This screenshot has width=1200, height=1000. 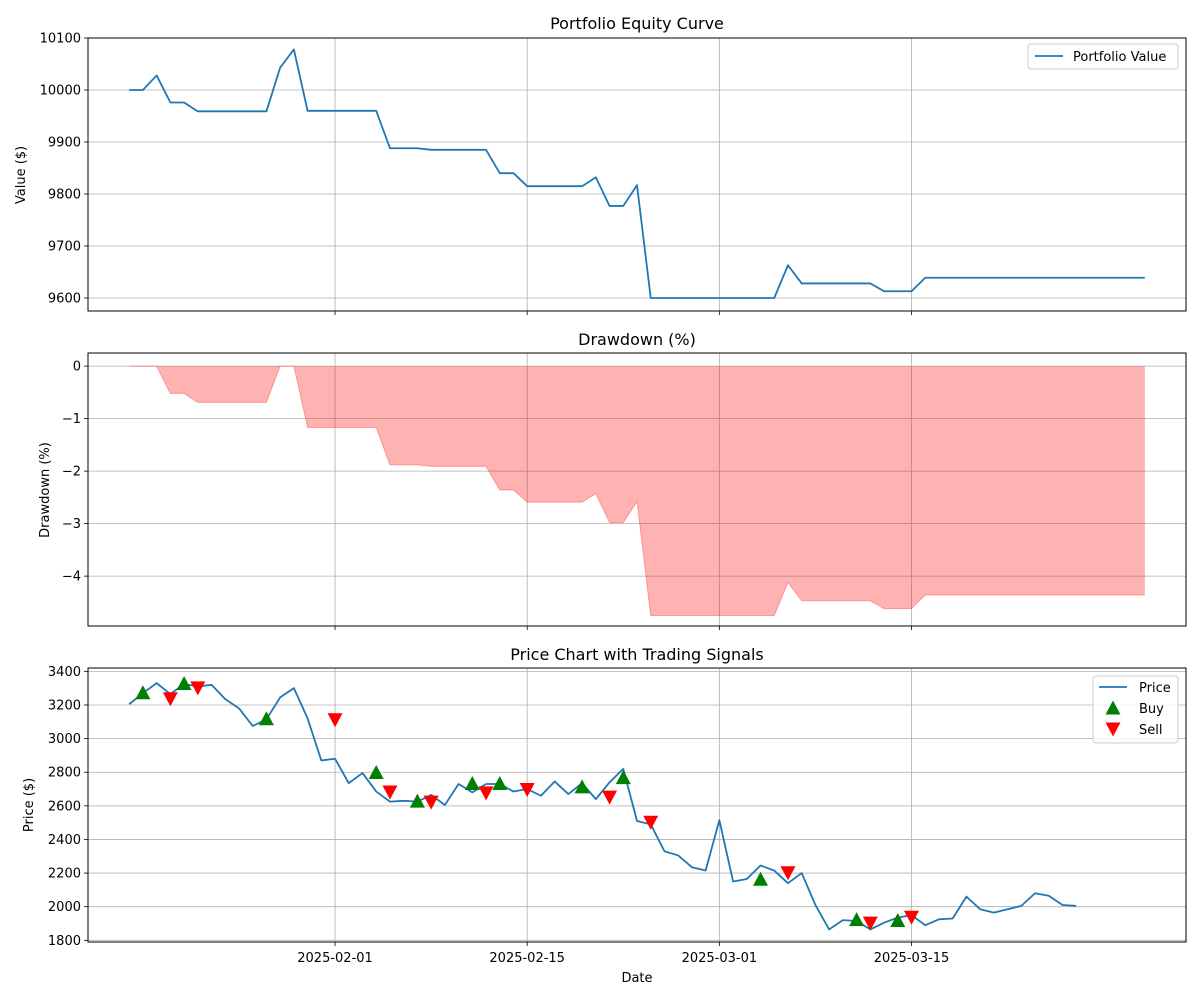 What do you see at coordinates (64, 874) in the screenshot?
I see `y-tick-label: 2200` at bounding box center [64, 874].